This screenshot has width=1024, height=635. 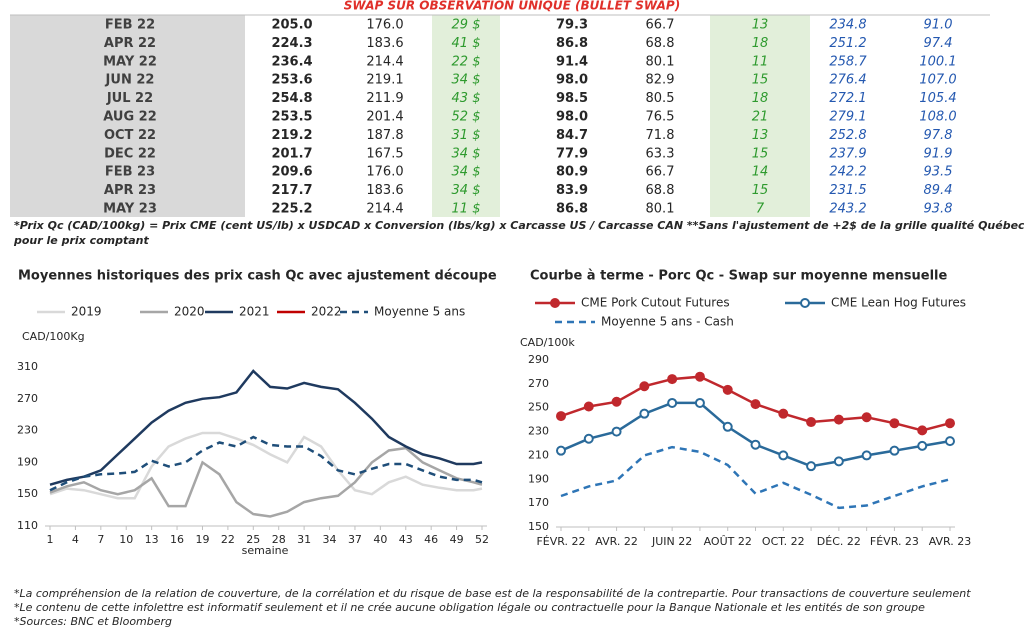 I want to click on table-cell: 231.5, so click(x=847, y=190).